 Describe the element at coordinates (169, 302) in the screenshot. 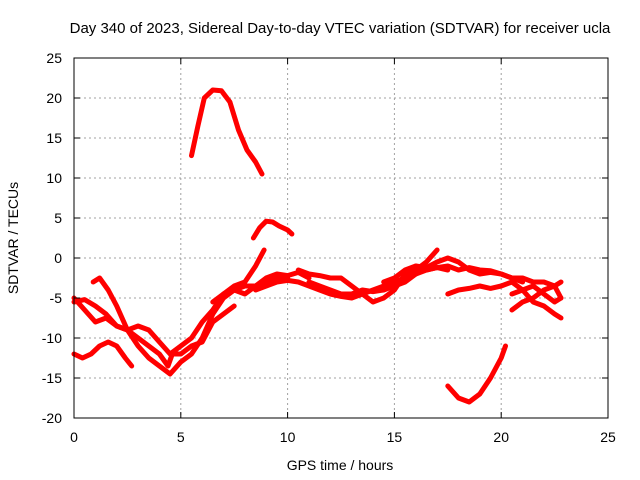

I see `series-arc6` at that location.